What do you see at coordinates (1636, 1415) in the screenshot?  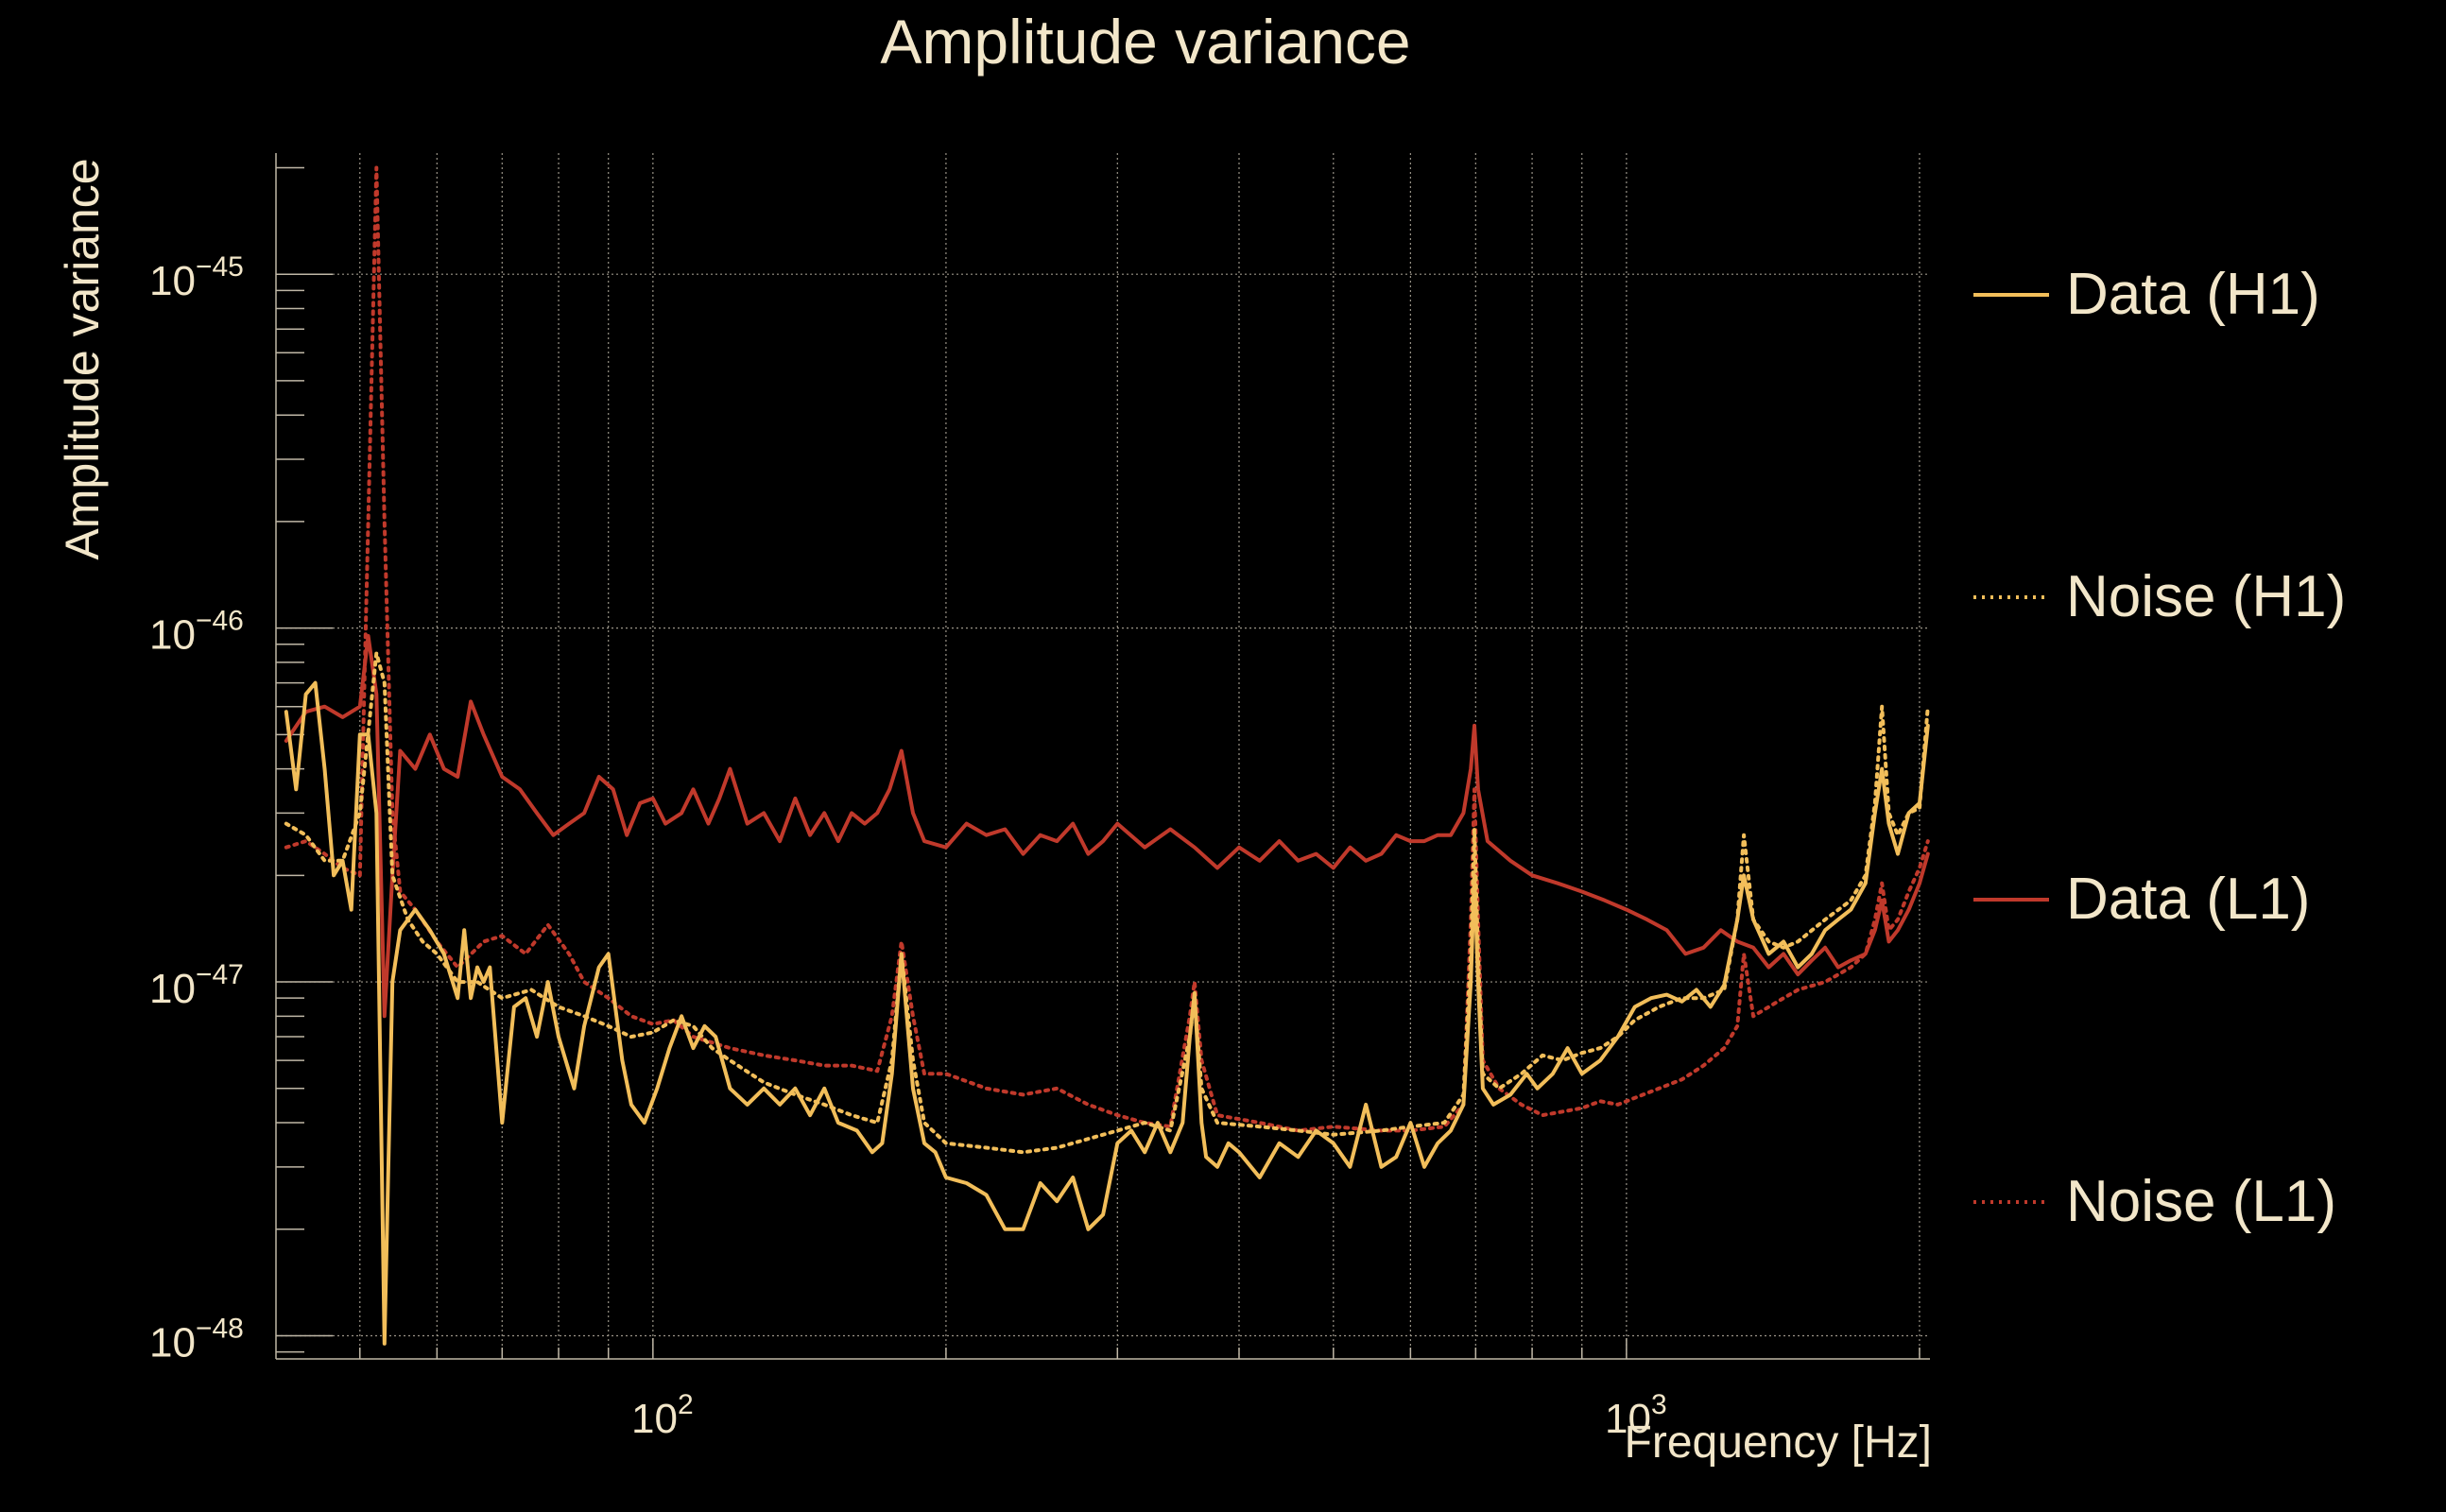 I see `x-tick-label: 10³` at bounding box center [1636, 1415].